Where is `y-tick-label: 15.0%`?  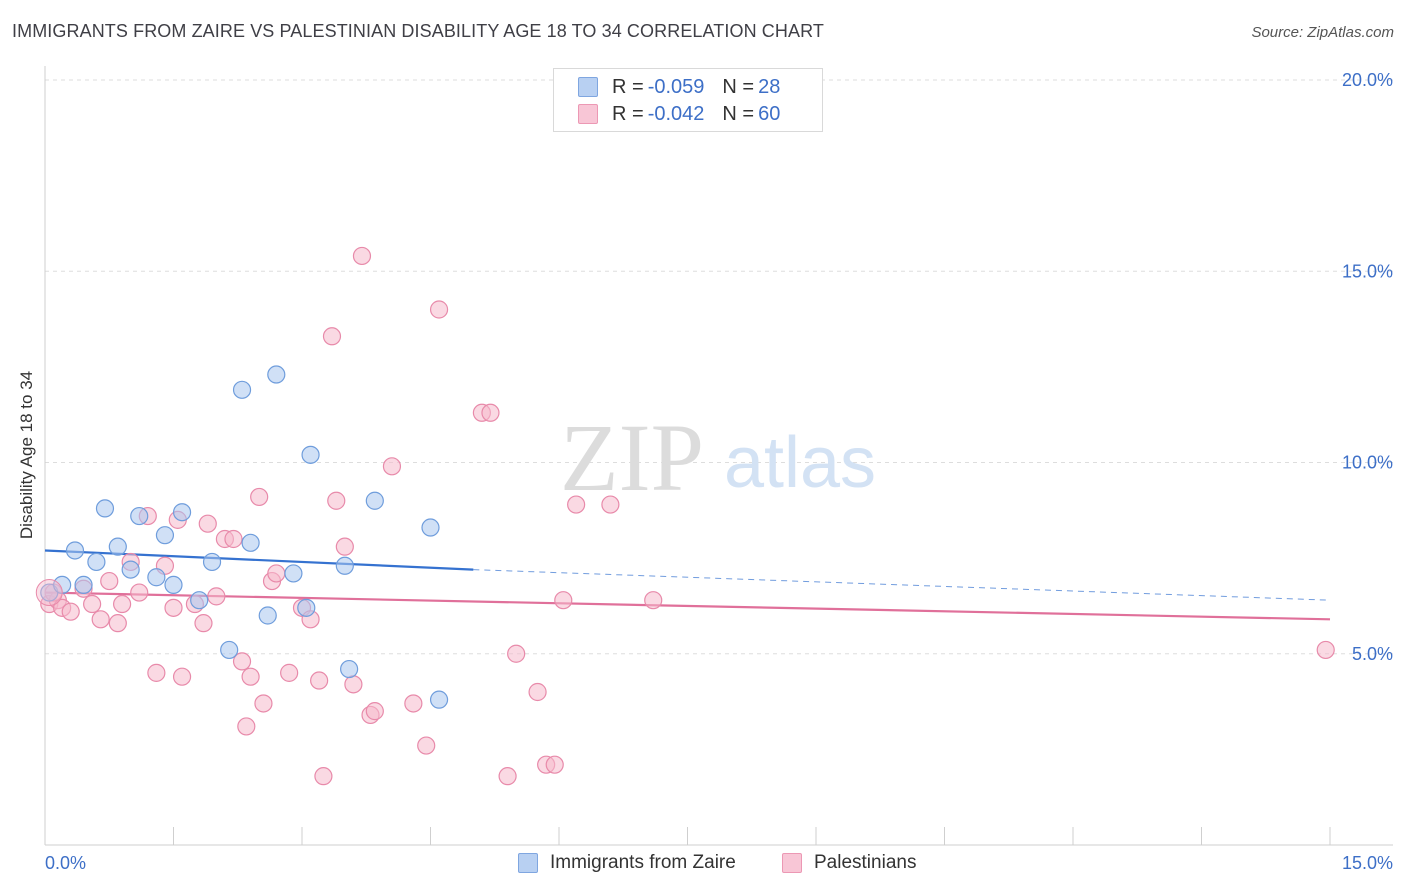
y-tick-label: 15.0% is located at coordinates (1367, 271).